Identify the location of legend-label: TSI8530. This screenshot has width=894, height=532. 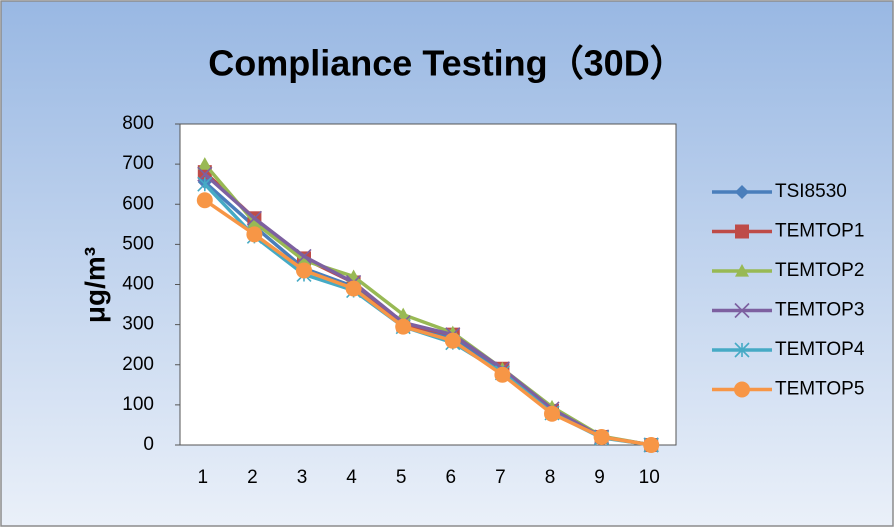
(811, 191).